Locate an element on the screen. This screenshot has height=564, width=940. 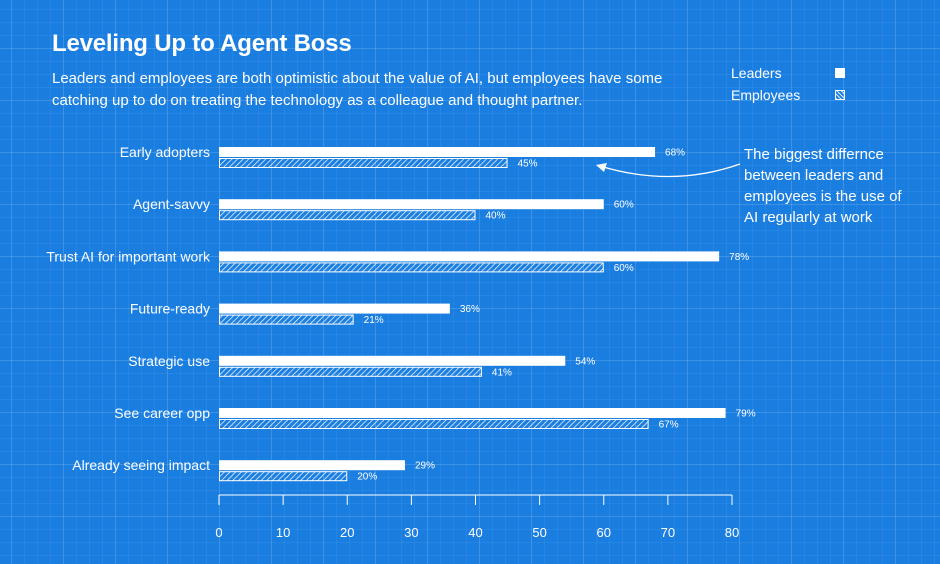
bar-employees-trust-ai-for-important-work is located at coordinates (411, 267).